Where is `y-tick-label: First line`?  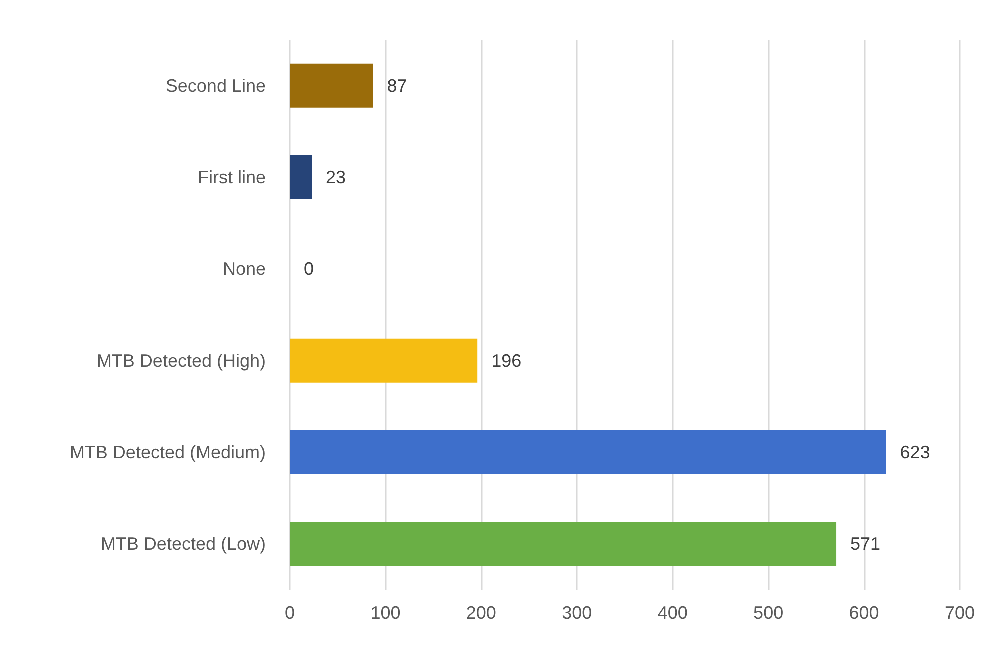
y-tick-label: First line is located at coordinates (232, 178).